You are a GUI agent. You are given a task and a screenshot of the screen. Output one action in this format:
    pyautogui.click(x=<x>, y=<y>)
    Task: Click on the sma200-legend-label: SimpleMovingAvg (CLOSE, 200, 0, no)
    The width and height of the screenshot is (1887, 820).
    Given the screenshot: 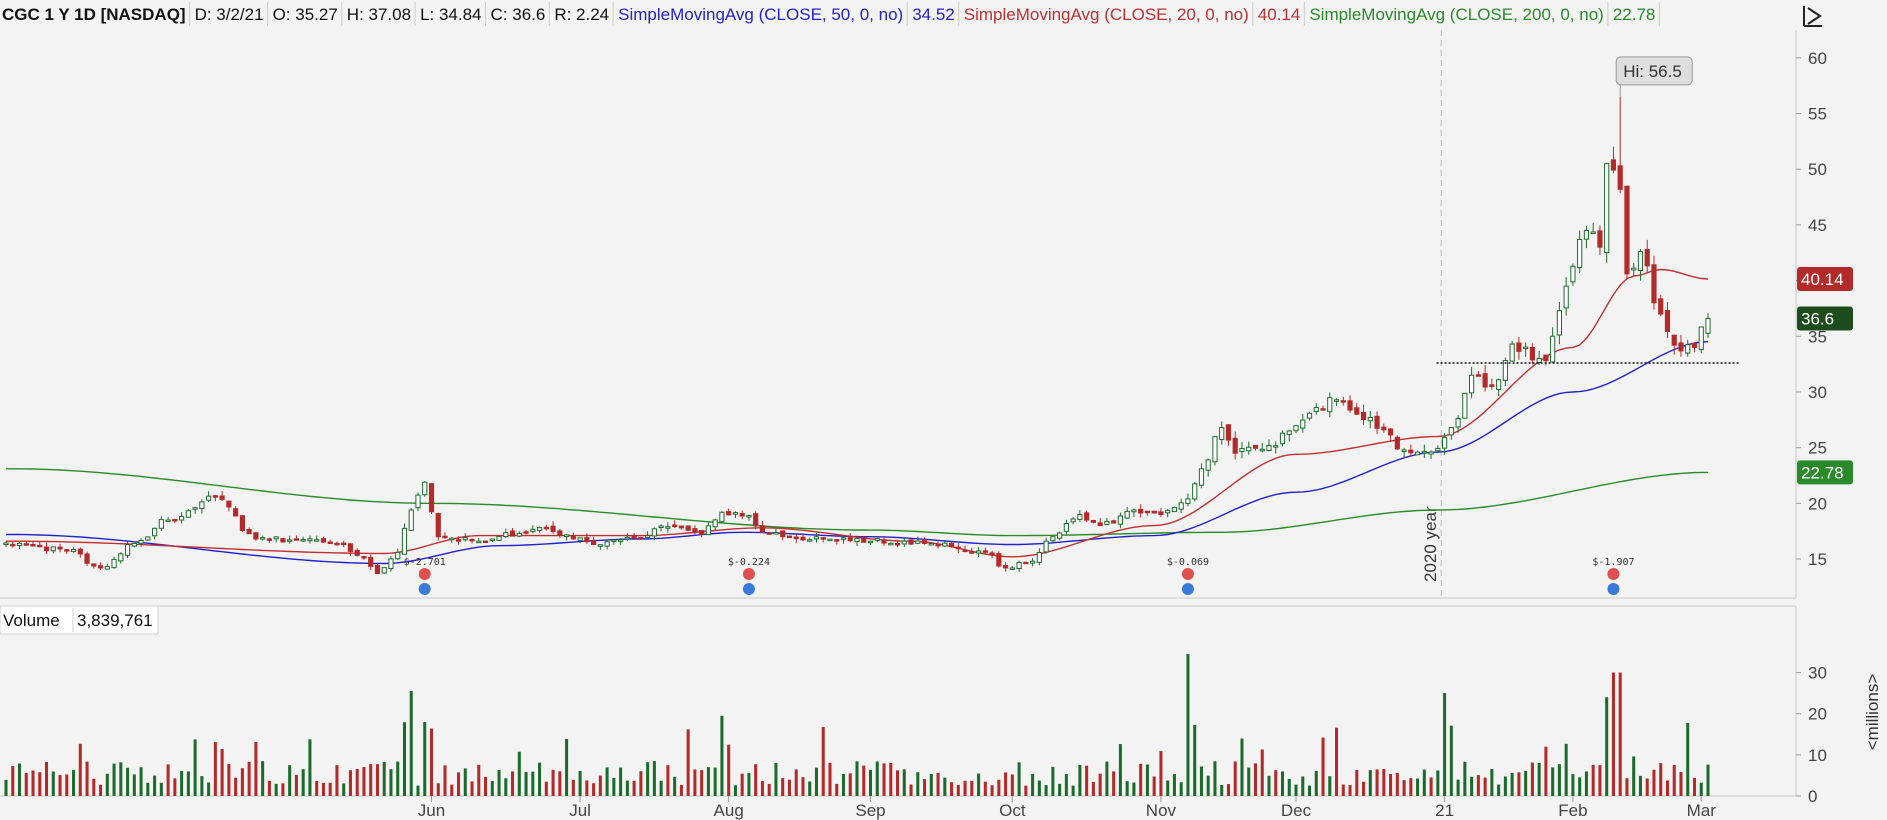 What is the action you would take?
    pyautogui.click(x=1456, y=14)
    